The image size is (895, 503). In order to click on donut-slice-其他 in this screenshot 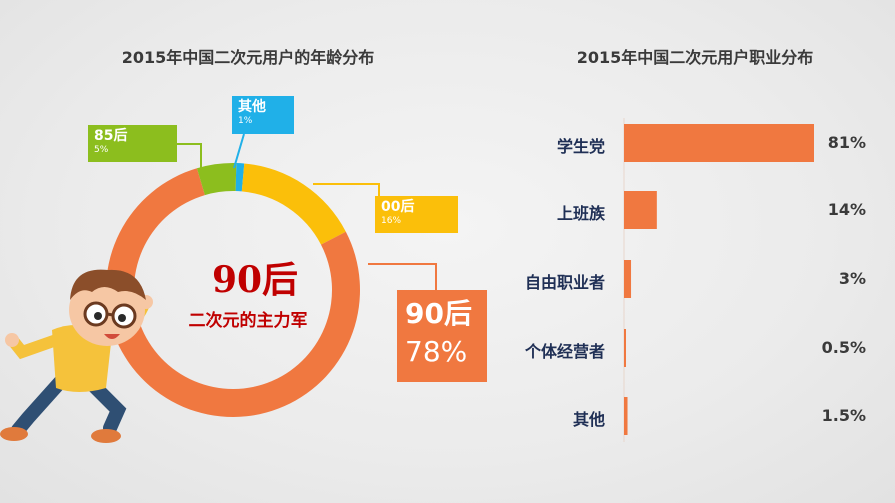, I will do `click(240, 177)`.